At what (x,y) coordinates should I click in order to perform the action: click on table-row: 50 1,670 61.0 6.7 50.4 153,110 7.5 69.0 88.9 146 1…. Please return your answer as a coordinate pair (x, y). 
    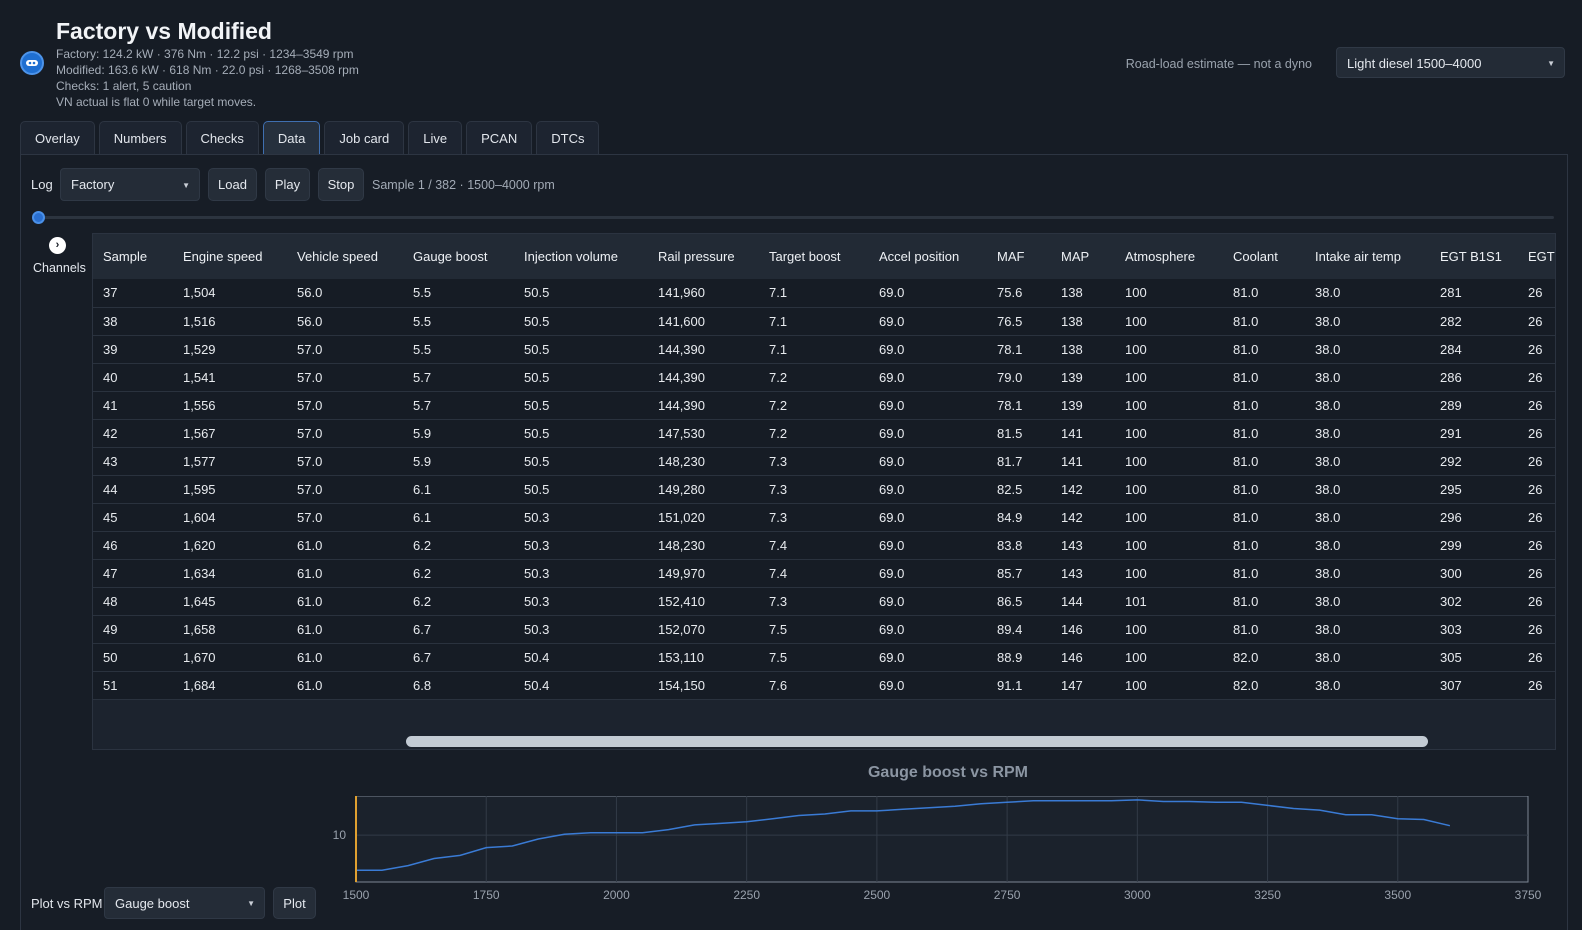
    Looking at the image, I should click on (824, 657).